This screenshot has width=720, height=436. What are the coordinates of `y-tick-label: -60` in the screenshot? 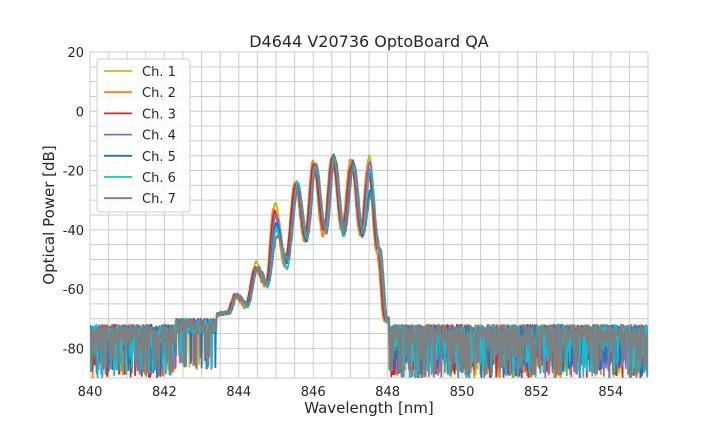 It's located at (73, 290).